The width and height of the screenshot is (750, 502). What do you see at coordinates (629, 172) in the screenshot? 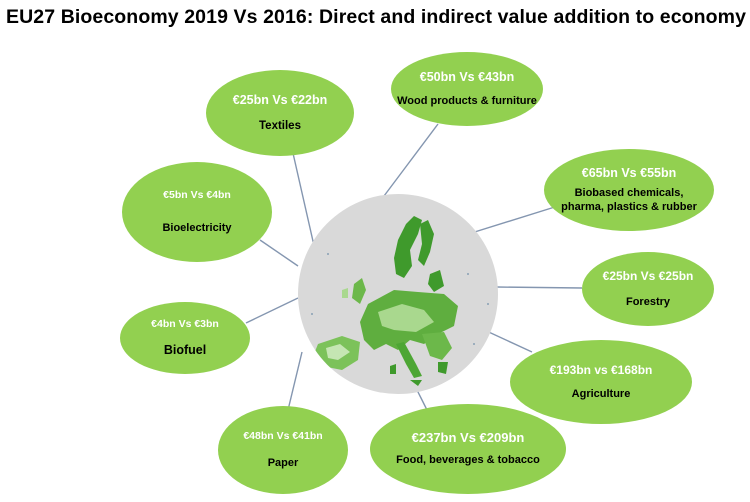
I see `value-biobased: €65bn Vs €55bn` at bounding box center [629, 172].